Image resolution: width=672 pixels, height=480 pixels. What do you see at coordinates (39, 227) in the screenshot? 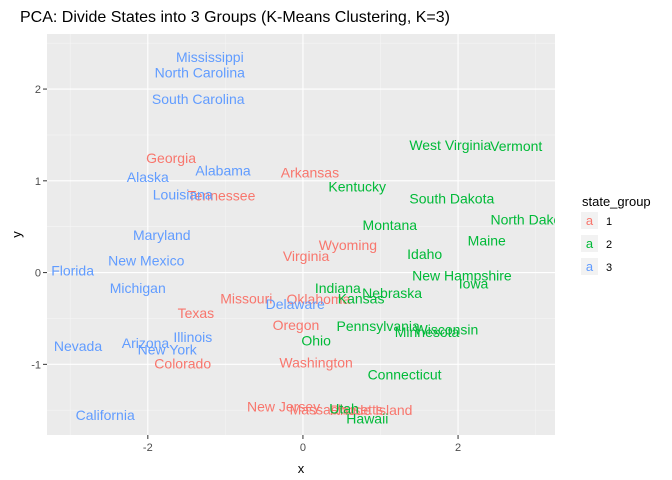
I see `y-axis-ticks: -1 0 1 2` at bounding box center [39, 227].